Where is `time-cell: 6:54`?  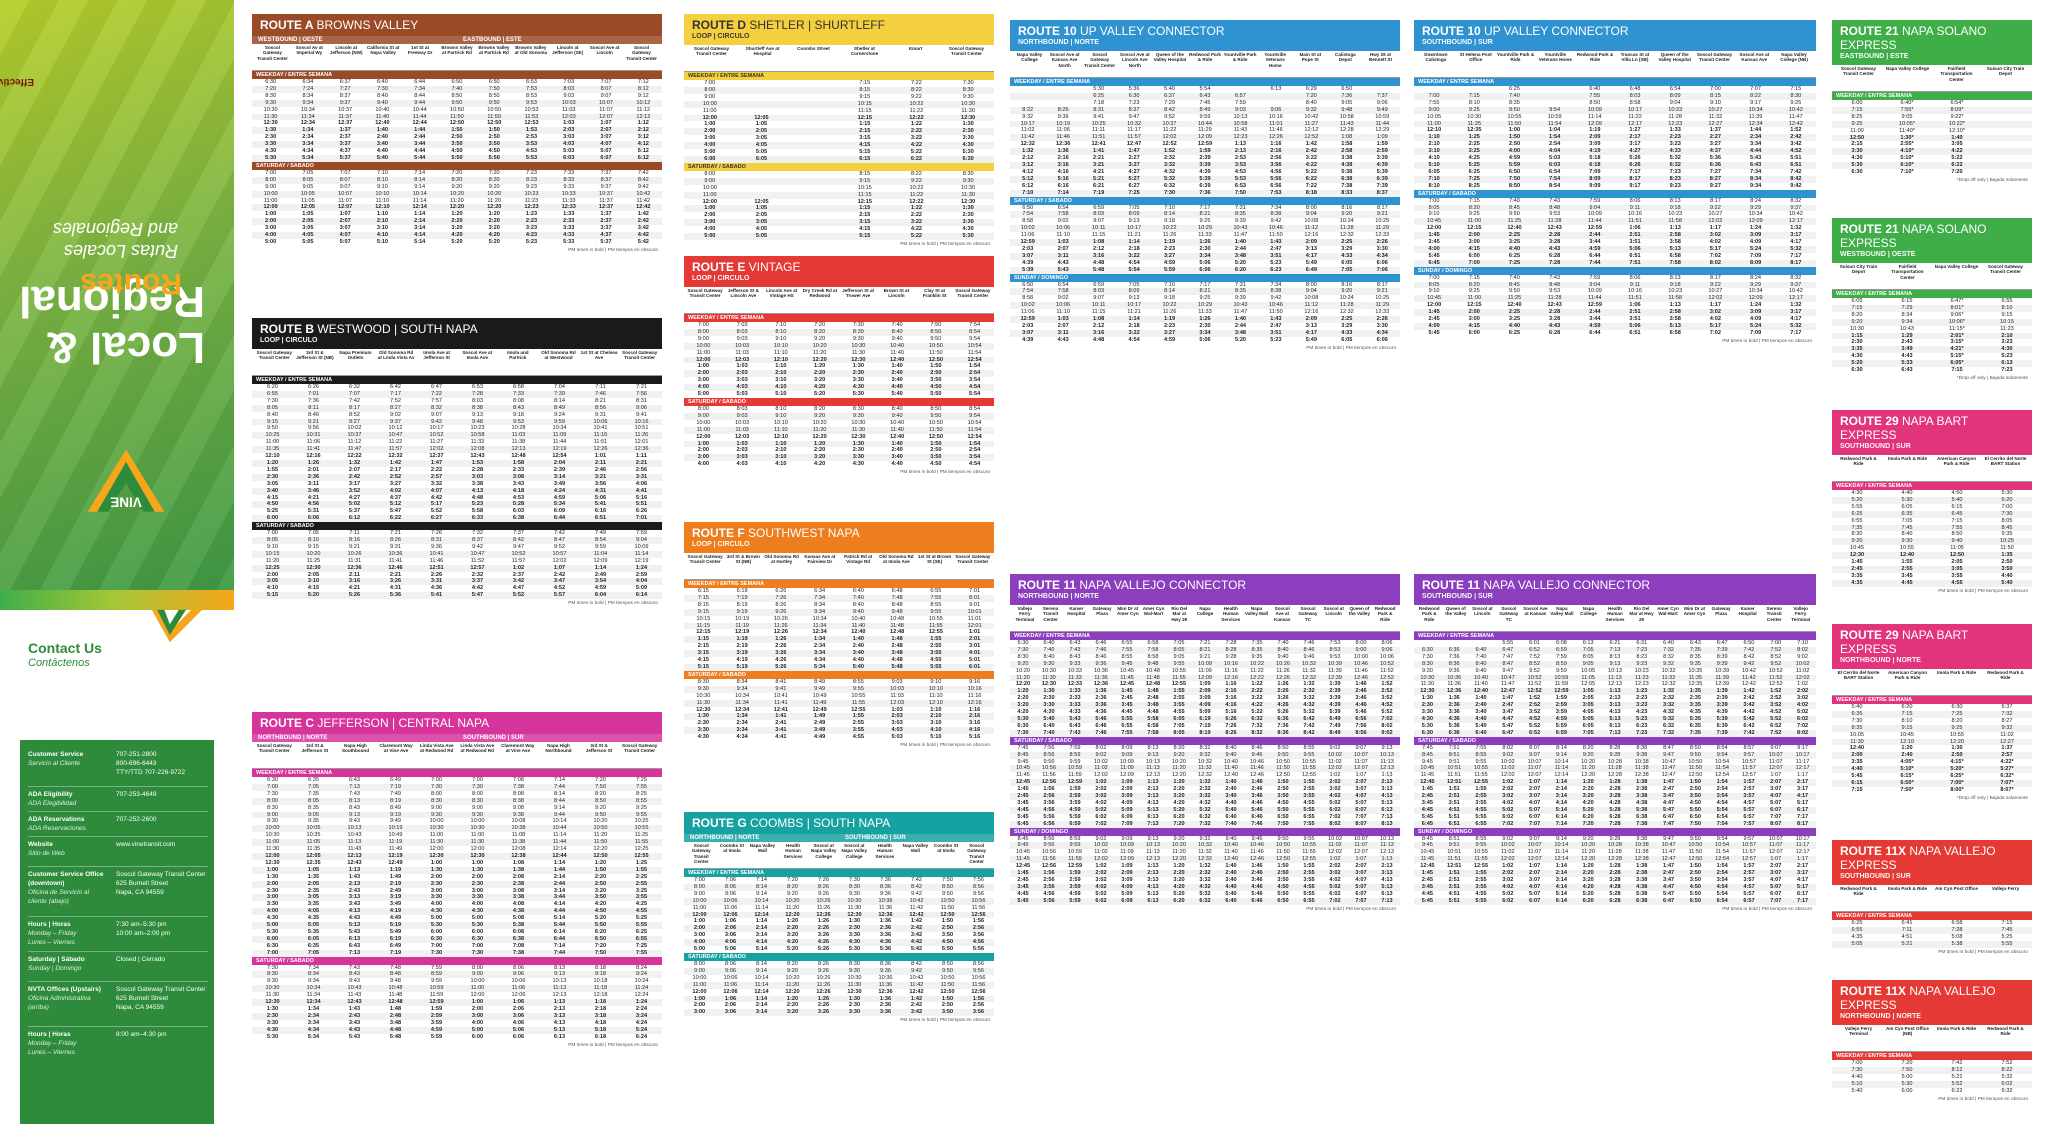
time-cell: 6:54 is located at coordinates (1675, 89).